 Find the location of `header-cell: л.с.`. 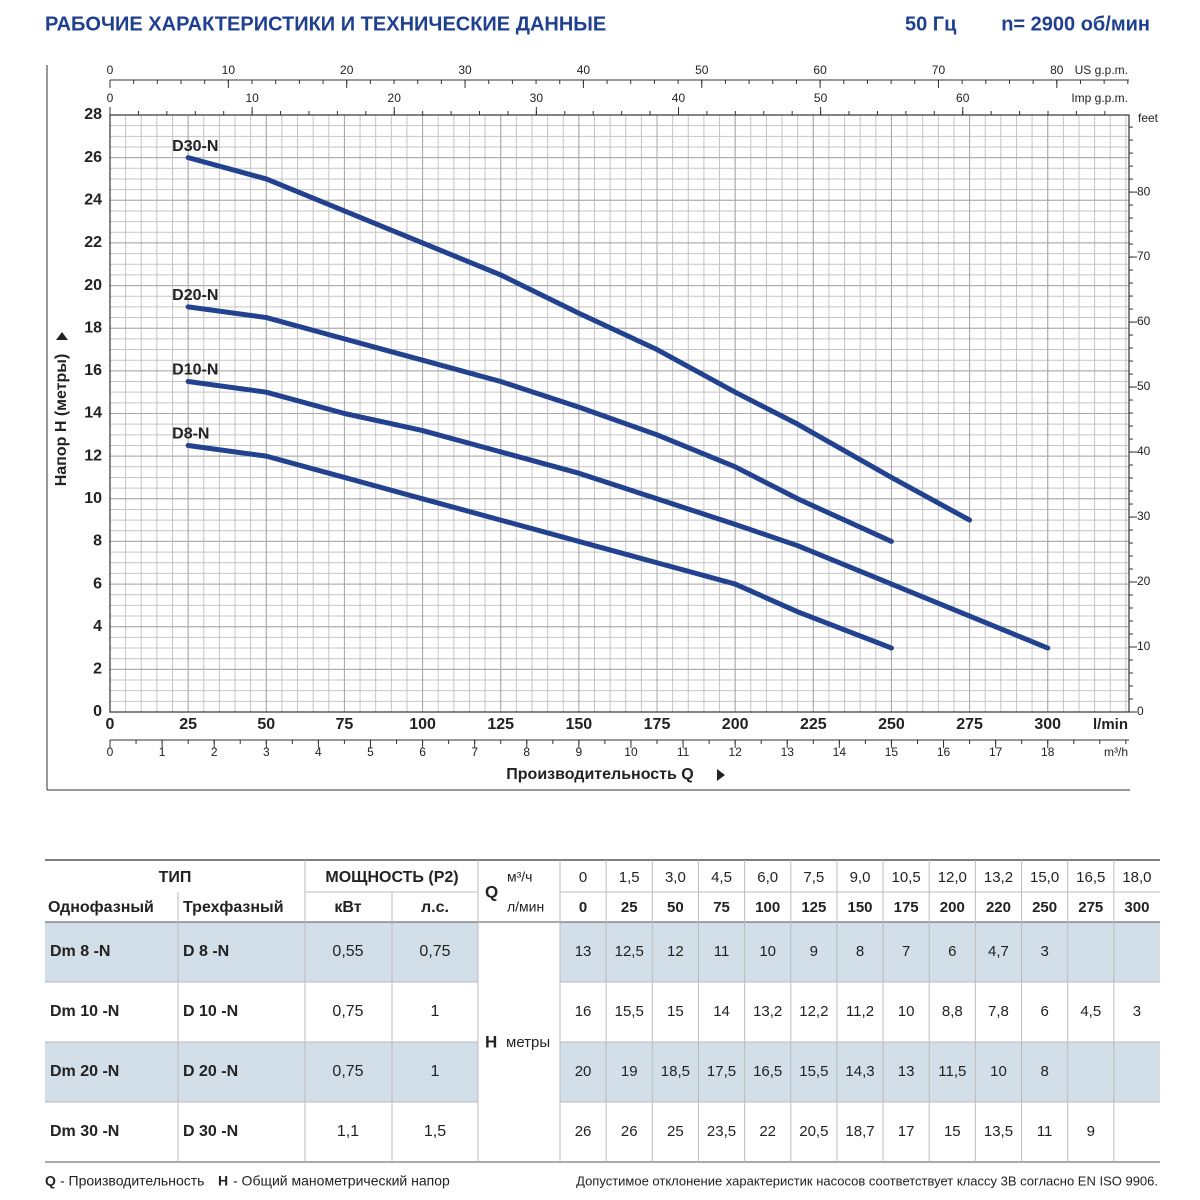

header-cell: л.с. is located at coordinates (435, 907).